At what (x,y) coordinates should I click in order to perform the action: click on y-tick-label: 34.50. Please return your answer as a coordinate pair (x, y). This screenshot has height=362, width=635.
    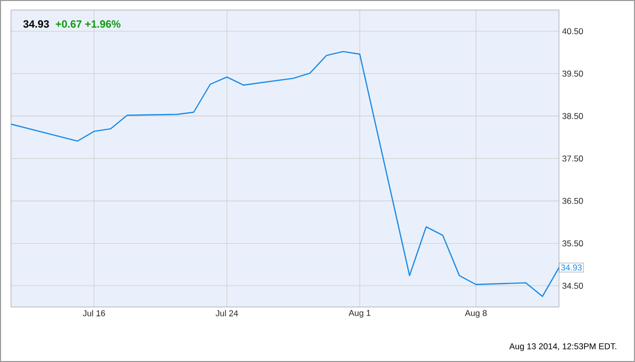
    Looking at the image, I should click on (572, 285).